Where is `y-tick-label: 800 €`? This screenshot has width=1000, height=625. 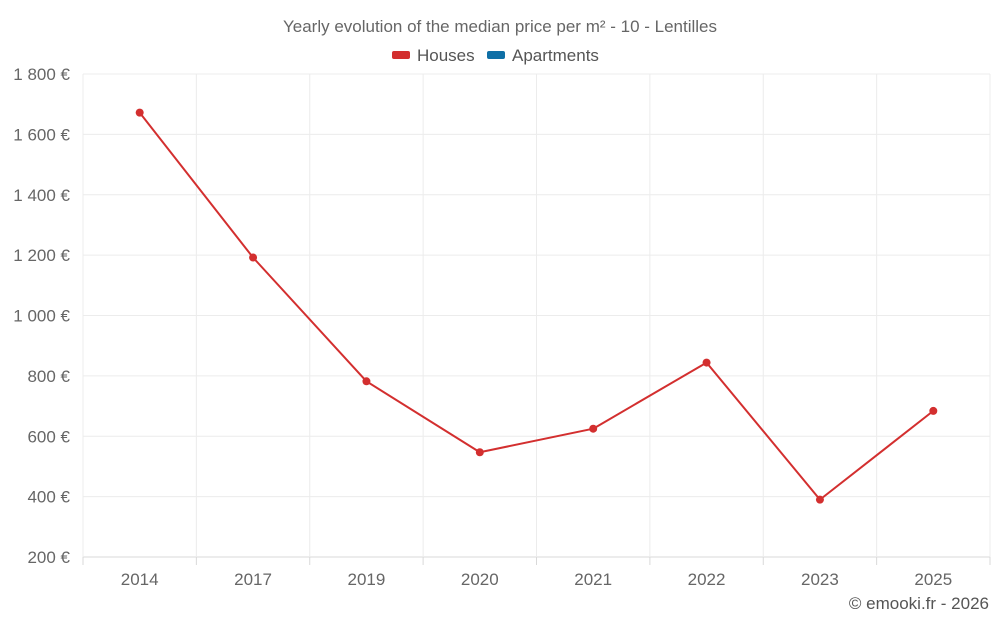 y-tick-label: 800 € is located at coordinates (48, 376).